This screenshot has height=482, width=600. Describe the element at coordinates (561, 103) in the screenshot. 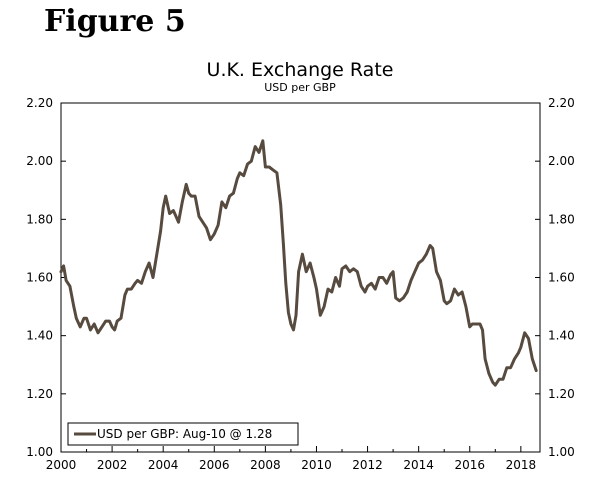

I see `y-tick-label-right: 2.20` at that location.